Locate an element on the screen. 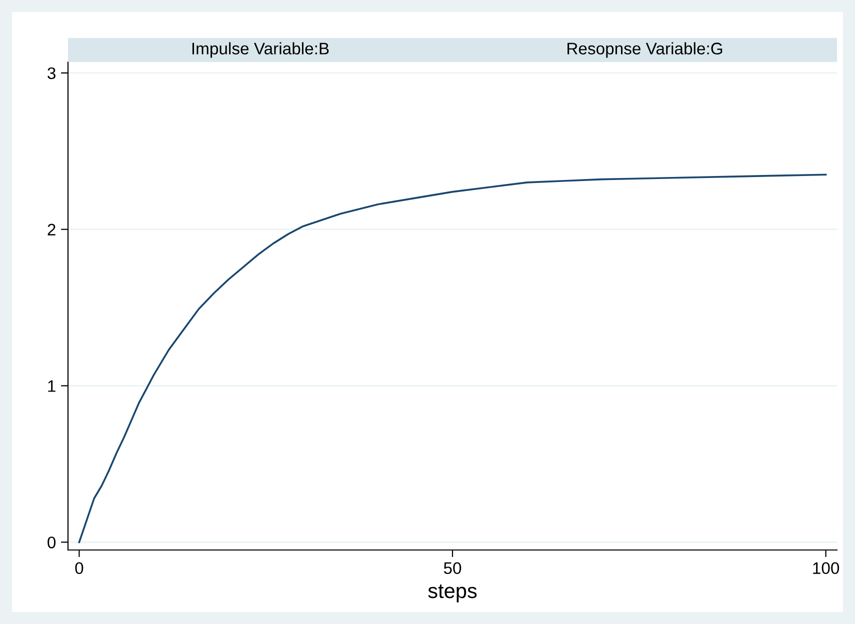 The width and height of the screenshot is (855, 624). y-tick-label: 3 is located at coordinates (52, 73).